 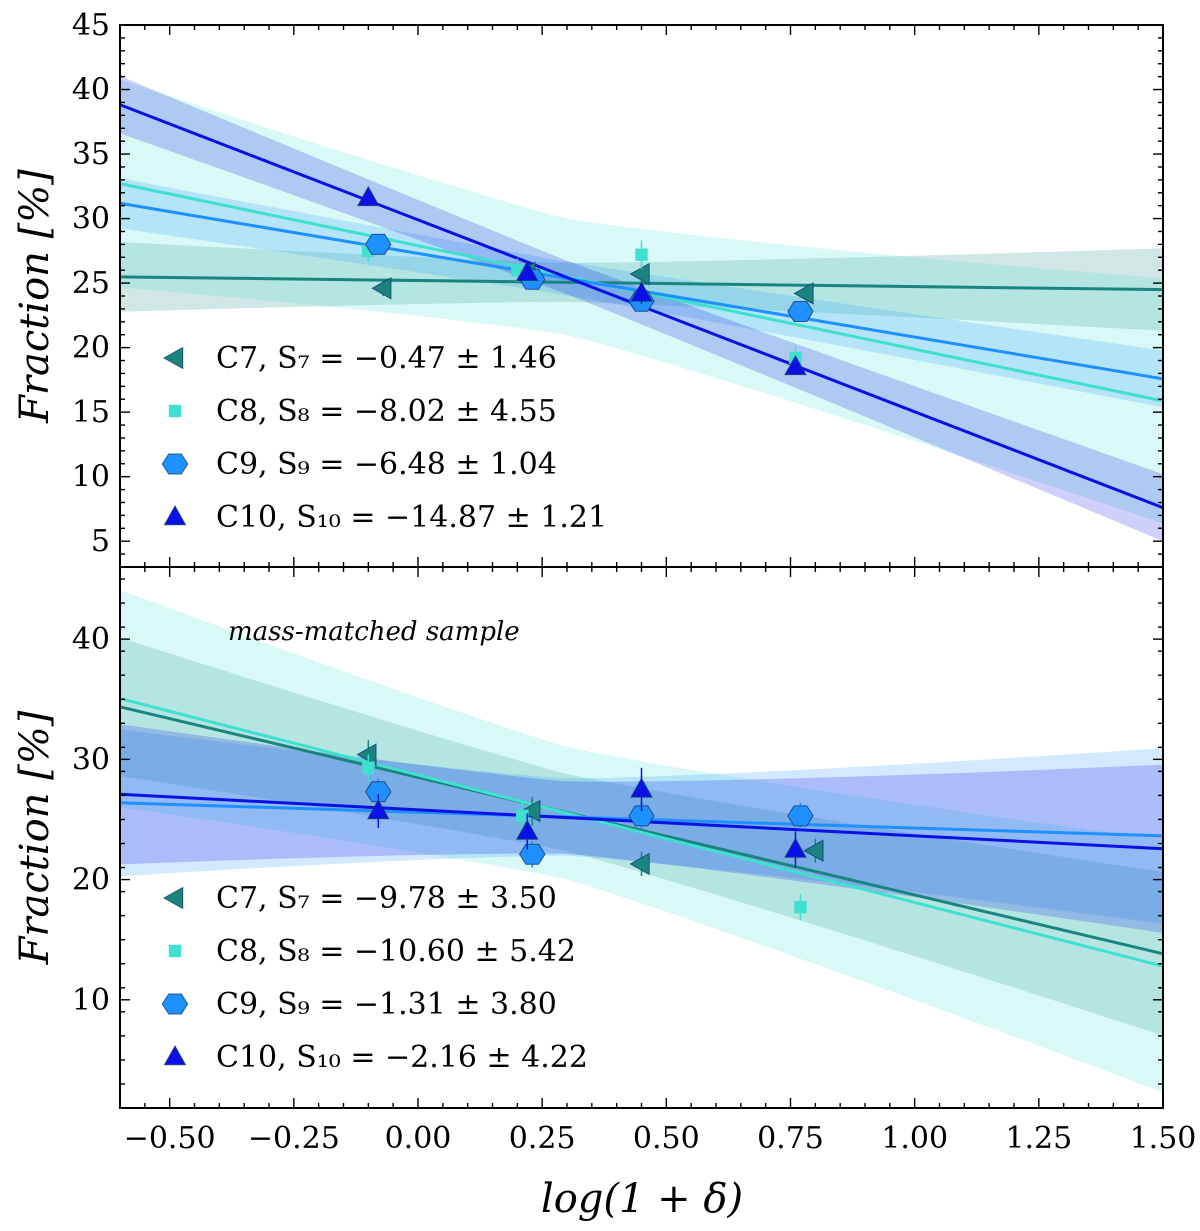 What do you see at coordinates (374, 632) in the screenshot?
I see `annotation-mass-matched: mass-matched sample` at bounding box center [374, 632].